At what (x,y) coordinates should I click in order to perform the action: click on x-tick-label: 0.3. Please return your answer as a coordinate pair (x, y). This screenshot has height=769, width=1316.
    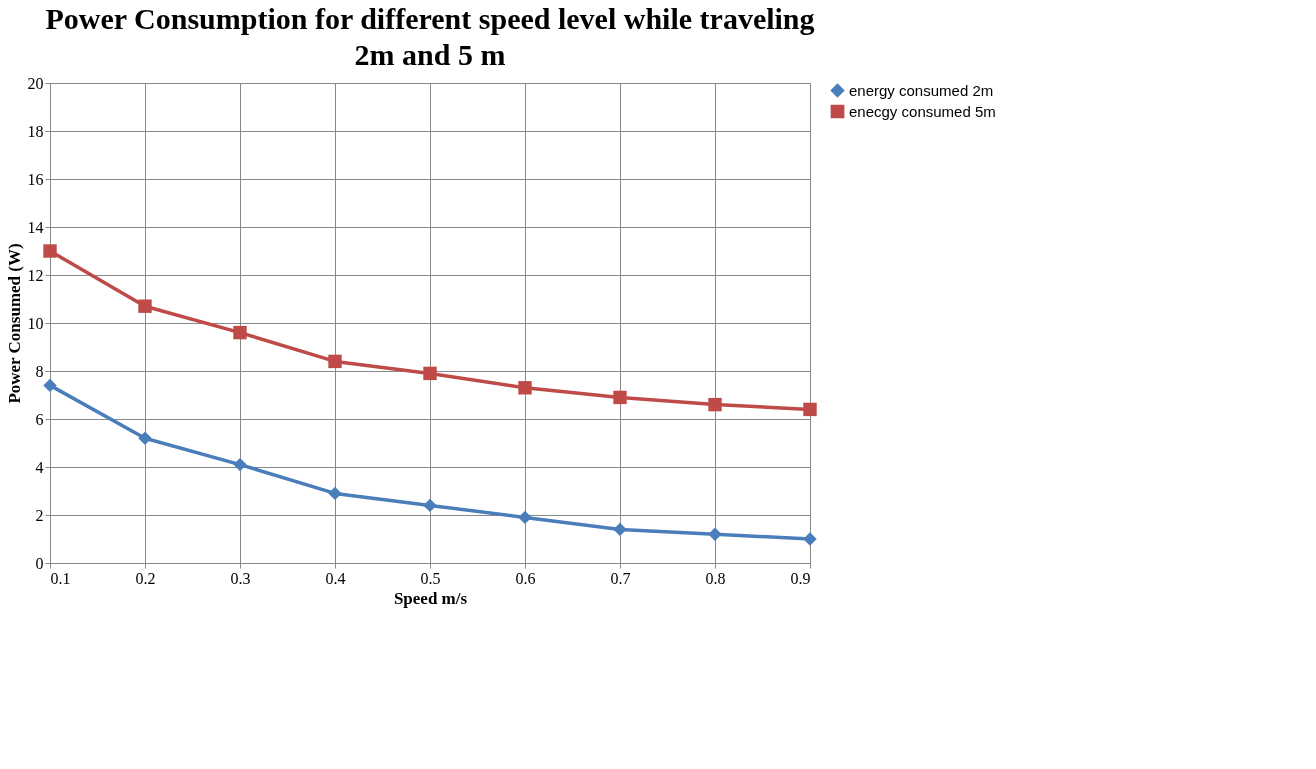
    Looking at the image, I should click on (240, 578).